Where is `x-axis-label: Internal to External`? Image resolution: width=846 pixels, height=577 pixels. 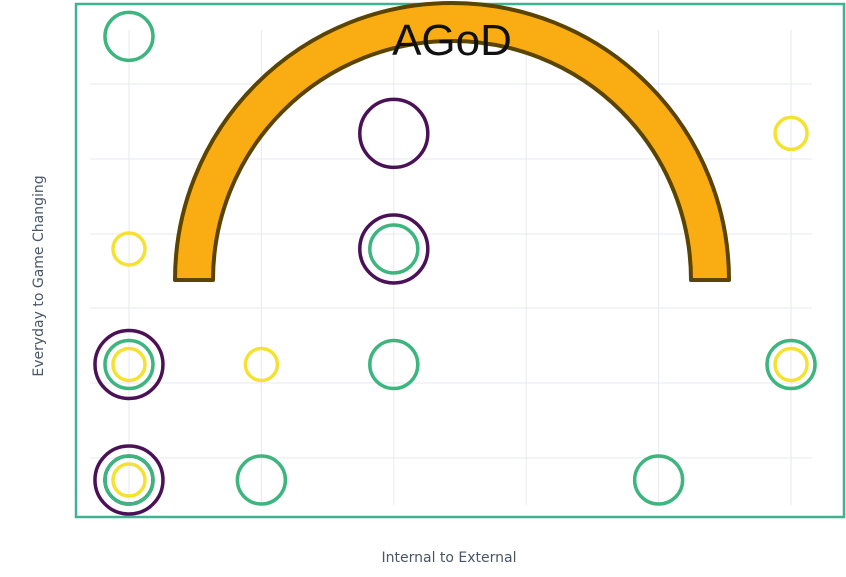 x-axis-label: Internal to External is located at coordinates (449, 558).